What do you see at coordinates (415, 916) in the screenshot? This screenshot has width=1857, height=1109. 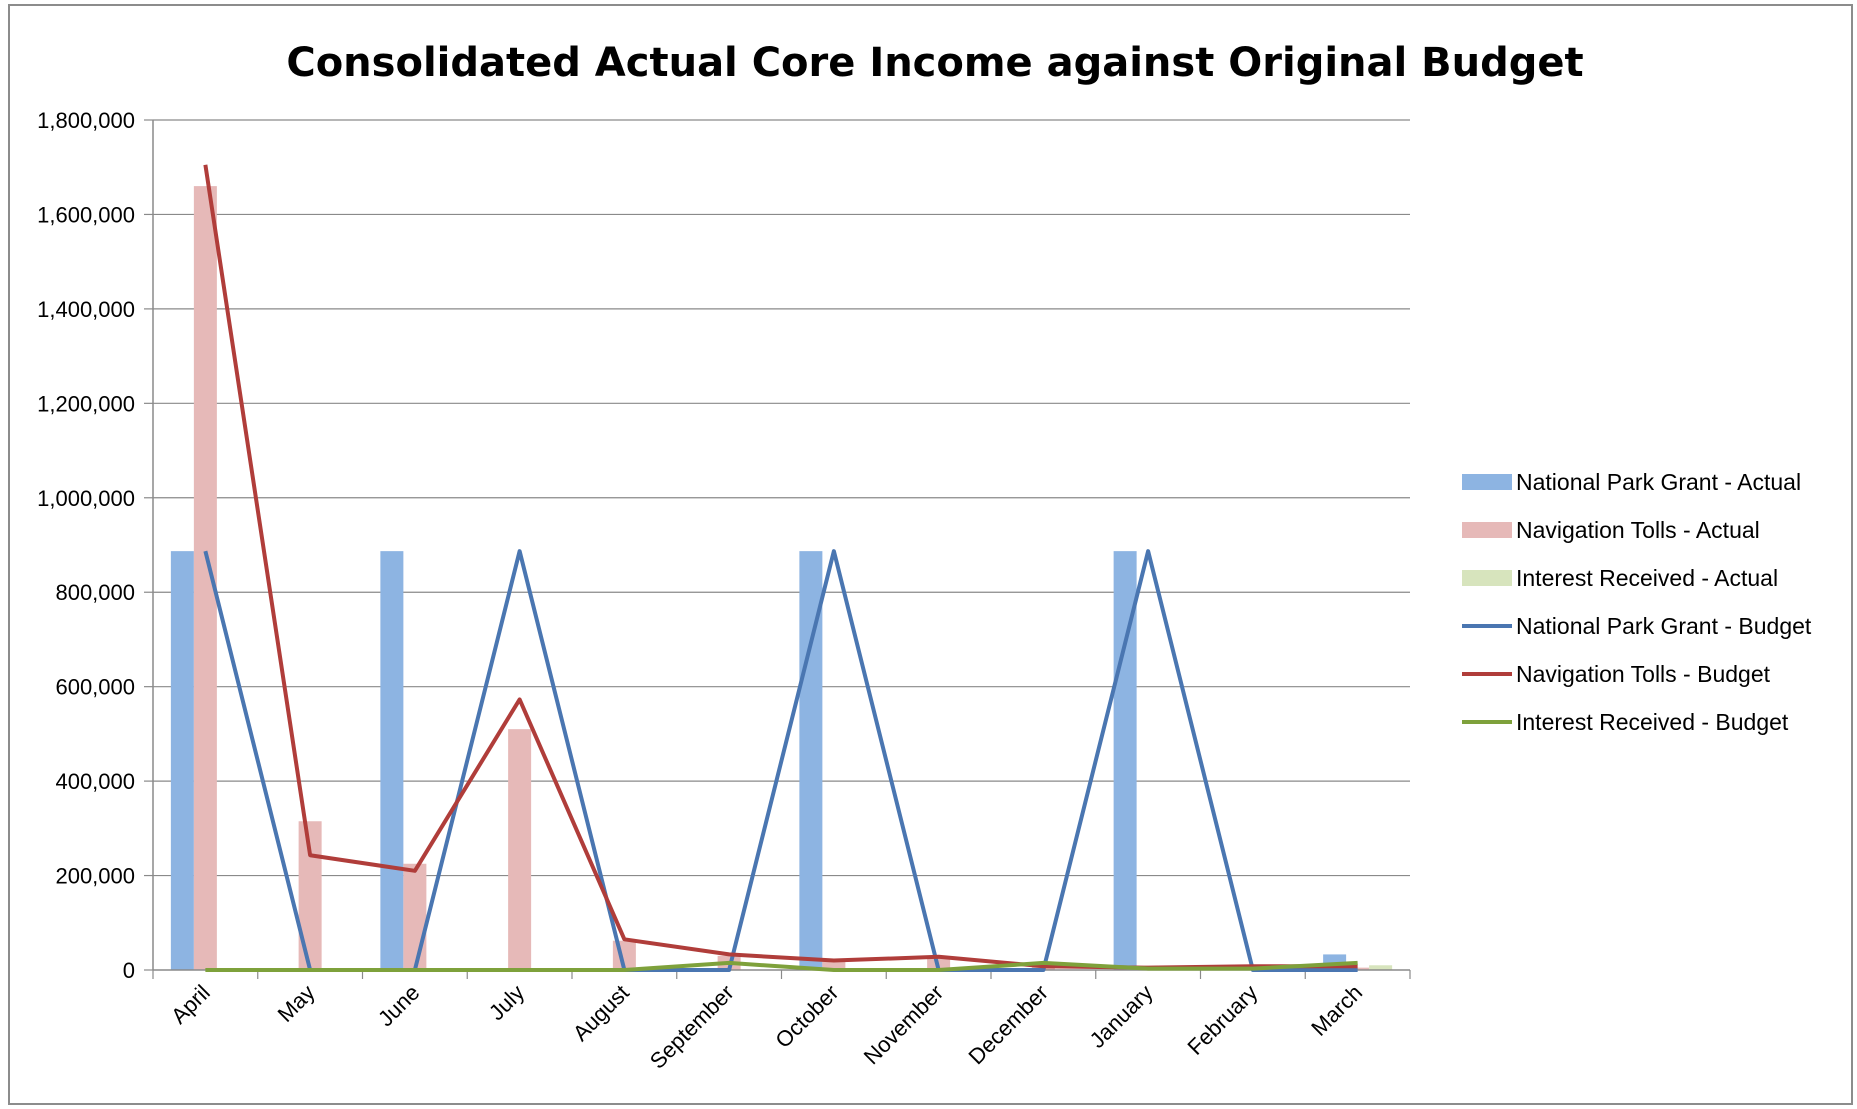 I see `bar-navigation-tolls-actual-june` at bounding box center [415, 916].